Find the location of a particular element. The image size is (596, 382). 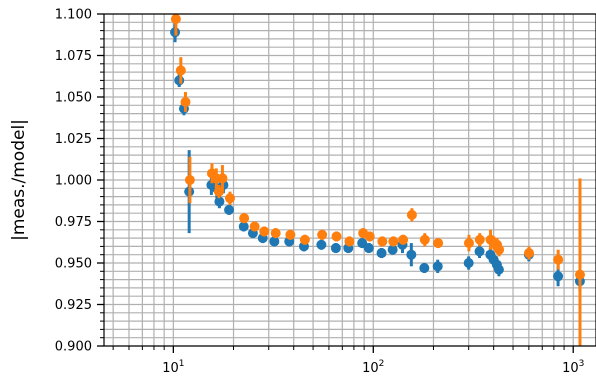

y-tick-label: 0.900 is located at coordinates (73, 347).